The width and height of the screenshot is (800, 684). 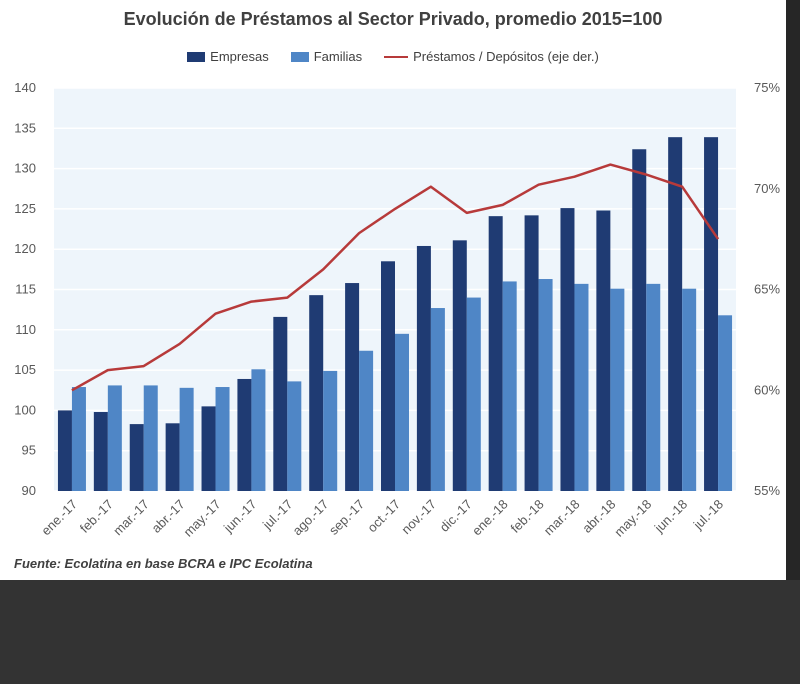 What do you see at coordinates (29, 490) in the screenshot?
I see `y-left-tick-label: 90` at bounding box center [29, 490].